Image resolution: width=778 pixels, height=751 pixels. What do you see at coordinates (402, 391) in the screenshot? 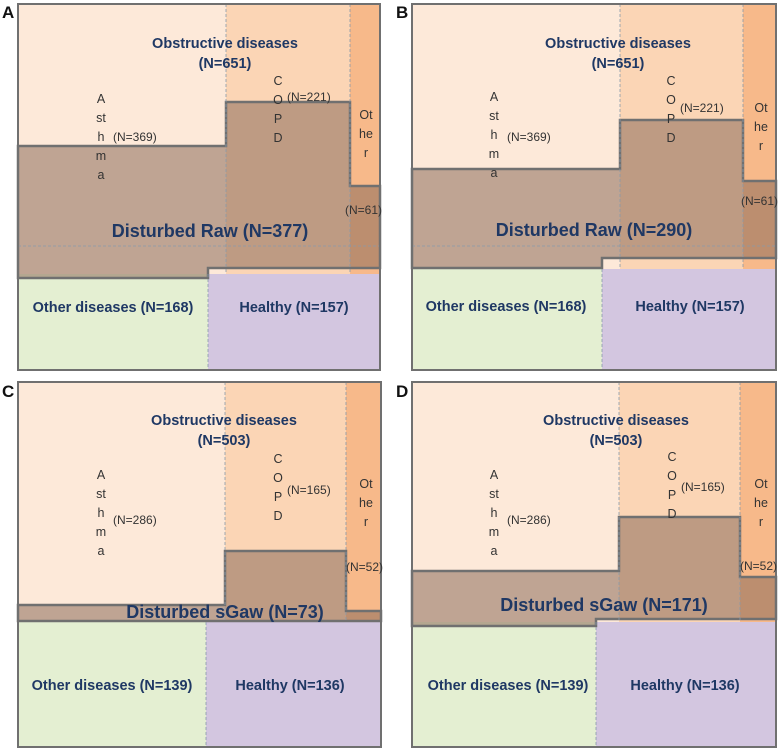
I see `panel-letter: D` at bounding box center [402, 391].